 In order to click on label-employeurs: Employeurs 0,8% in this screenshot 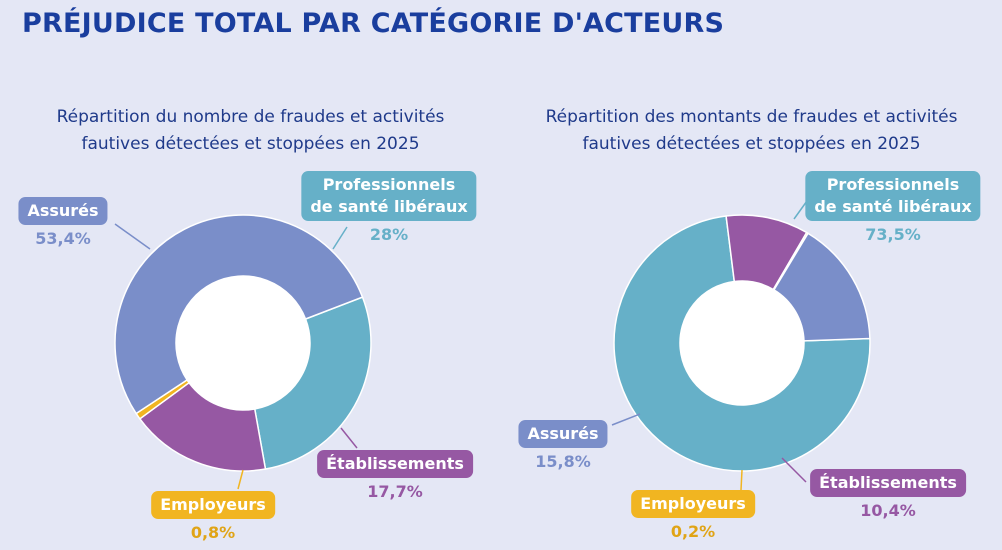, I will do `click(213, 517)`.